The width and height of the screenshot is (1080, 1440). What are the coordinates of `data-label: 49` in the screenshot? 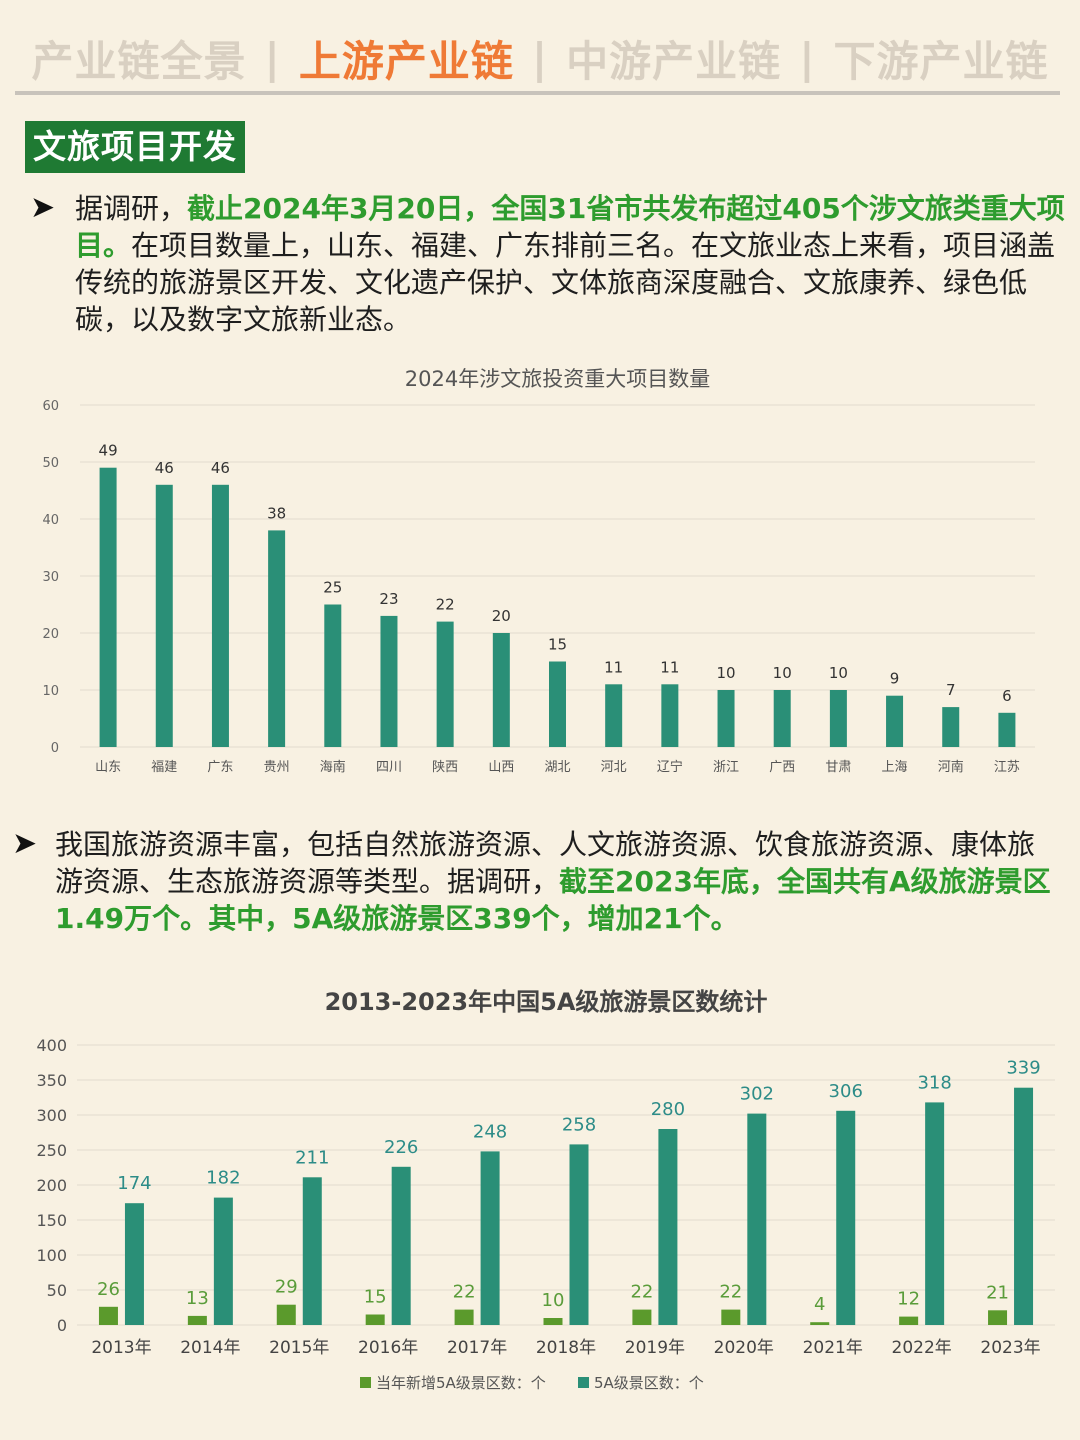 It's located at (108, 451).